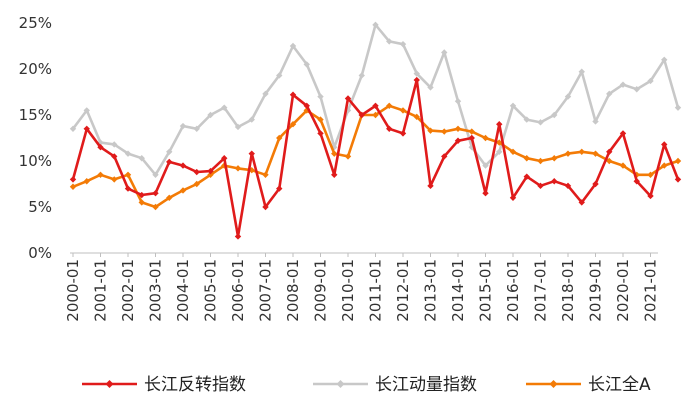 The image size is (684, 405). What do you see at coordinates (596, 290) in the screenshot?
I see `x-tick-label: 2019-01` at bounding box center [596, 290].